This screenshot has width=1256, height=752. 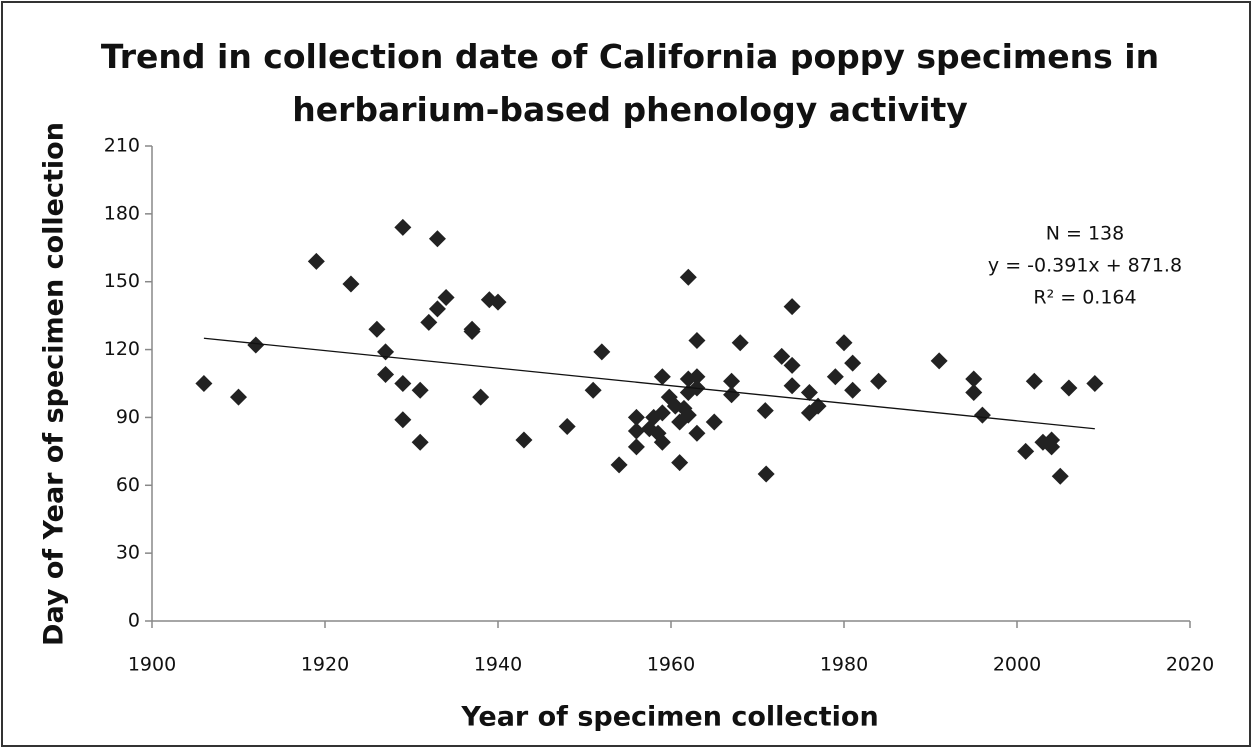 What do you see at coordinates (844, 665) in the screenshot?
I see `x-tick-label: 1980` at bounding box center [844, 665].